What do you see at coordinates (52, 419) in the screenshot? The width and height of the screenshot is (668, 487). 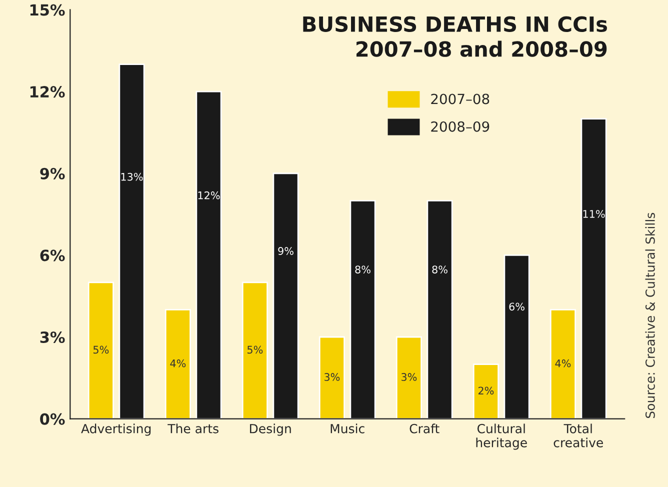 I see `y-tick-label: 0%` at bounding box center [52, 419].